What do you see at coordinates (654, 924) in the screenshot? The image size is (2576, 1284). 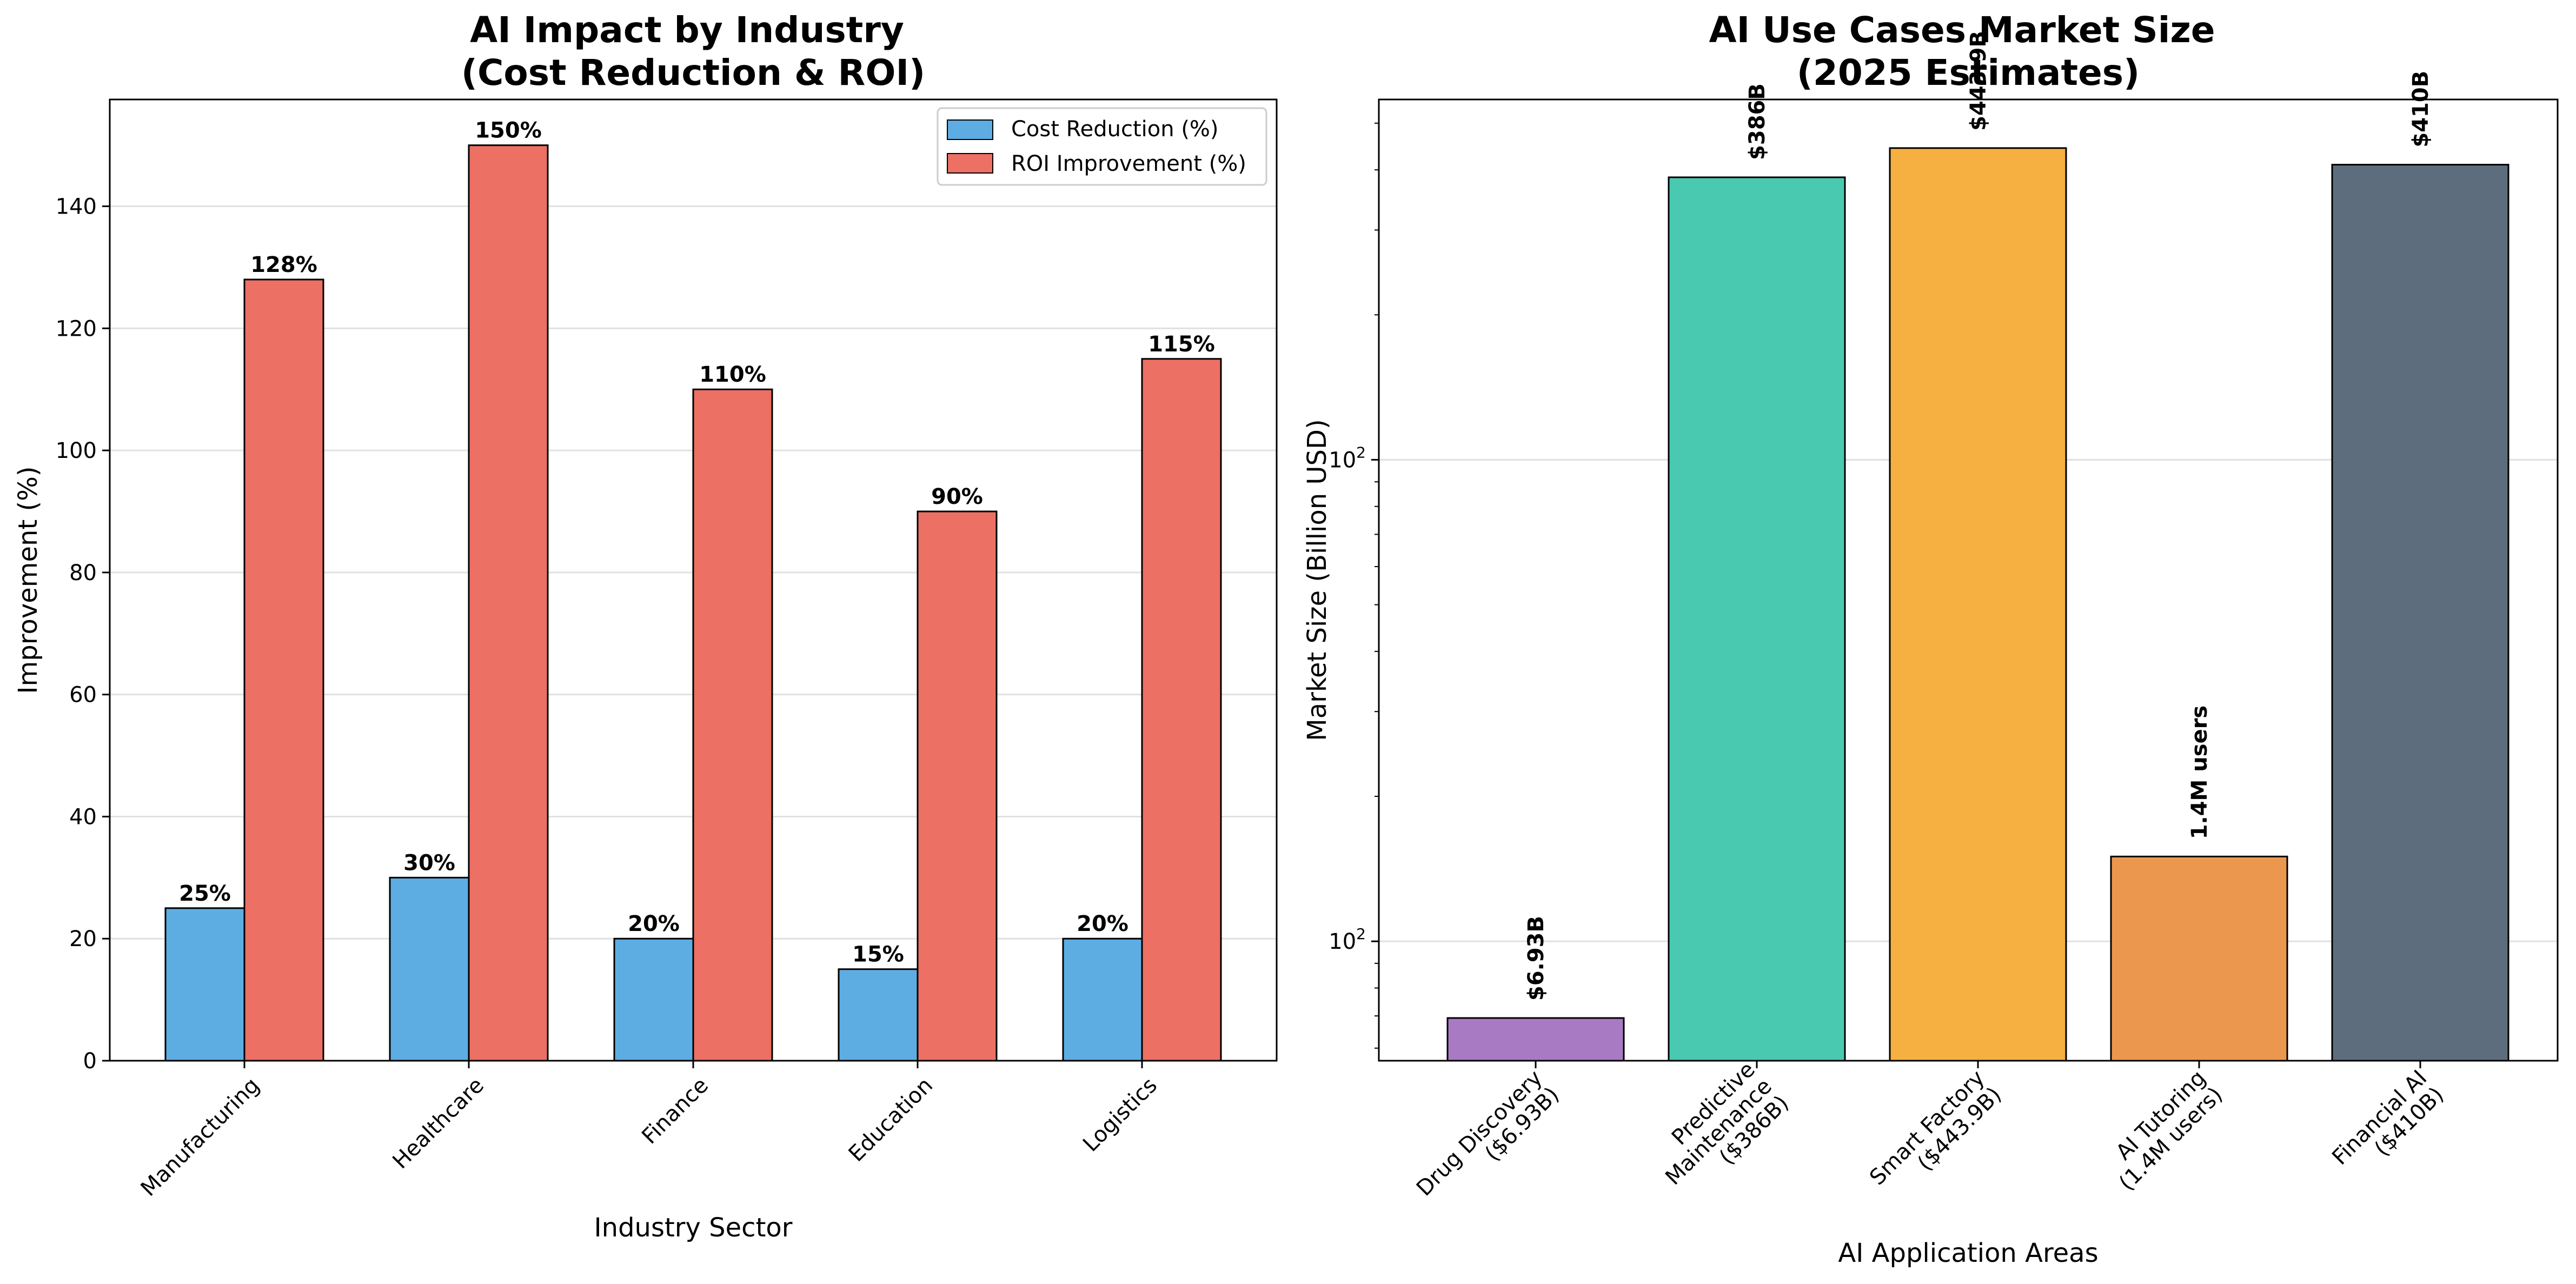 I see `data-label-finance-cost: 20%` at bounding box center [654, 924].